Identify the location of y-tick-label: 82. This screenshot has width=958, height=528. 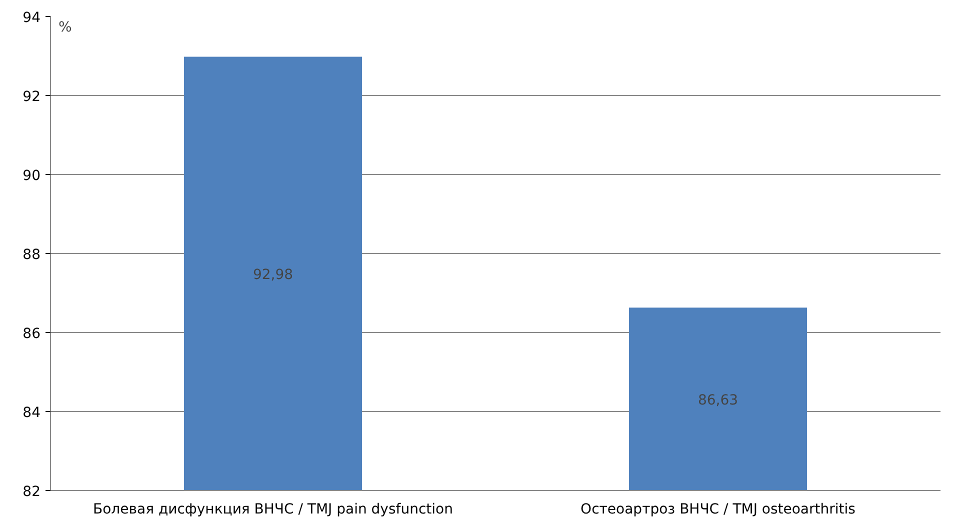
(31, 492).